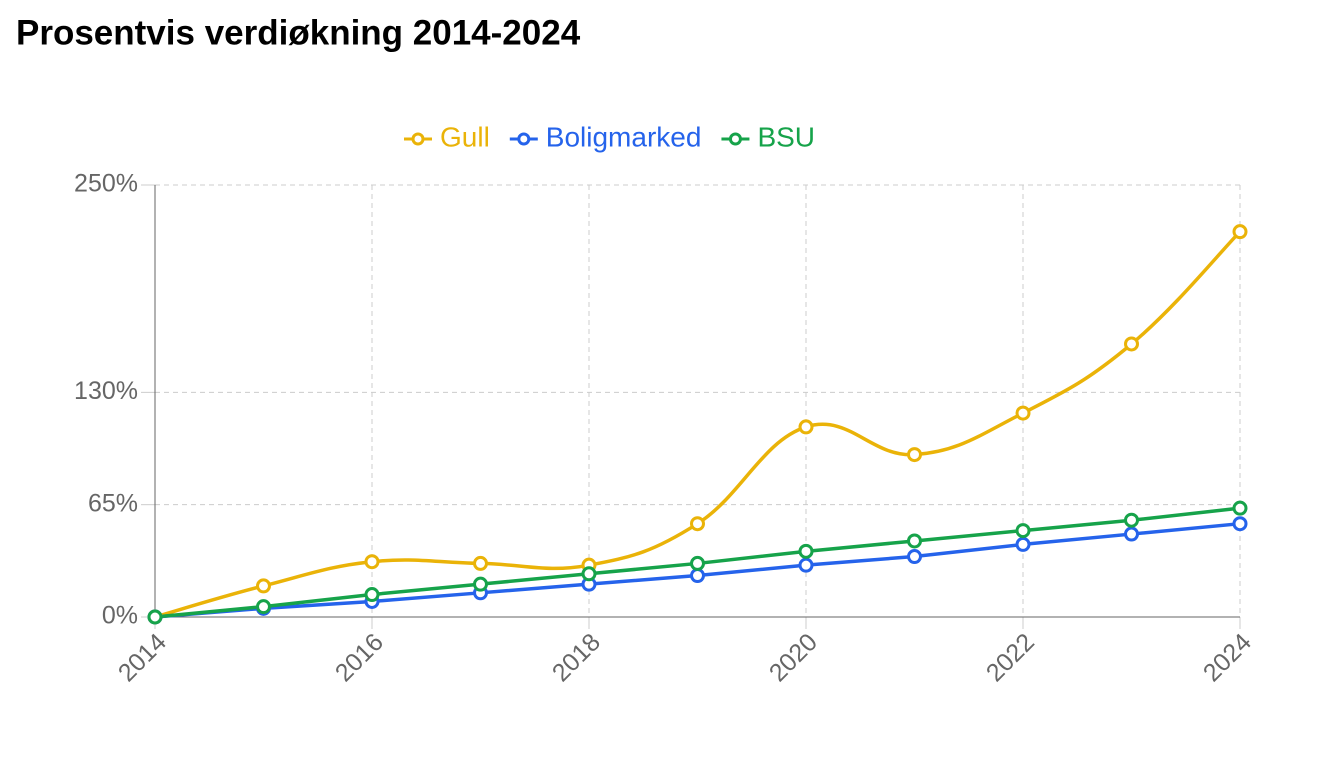 Image resolution: width=1326 pixels, height=766 pixels. Describe the element at coordinates (465, 136) in the screenshot. I see `legend-label: Gull` at that location.